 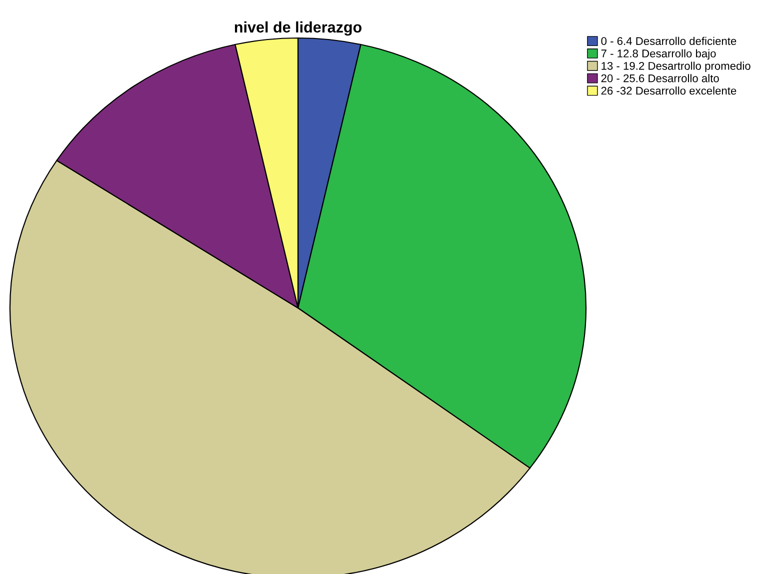 What do you see at coordinates (668, 40) in the screenshot?
I see `legend-label: 0 - 6.4 Desarrollo deficiente` at bounding box center [668, 40].